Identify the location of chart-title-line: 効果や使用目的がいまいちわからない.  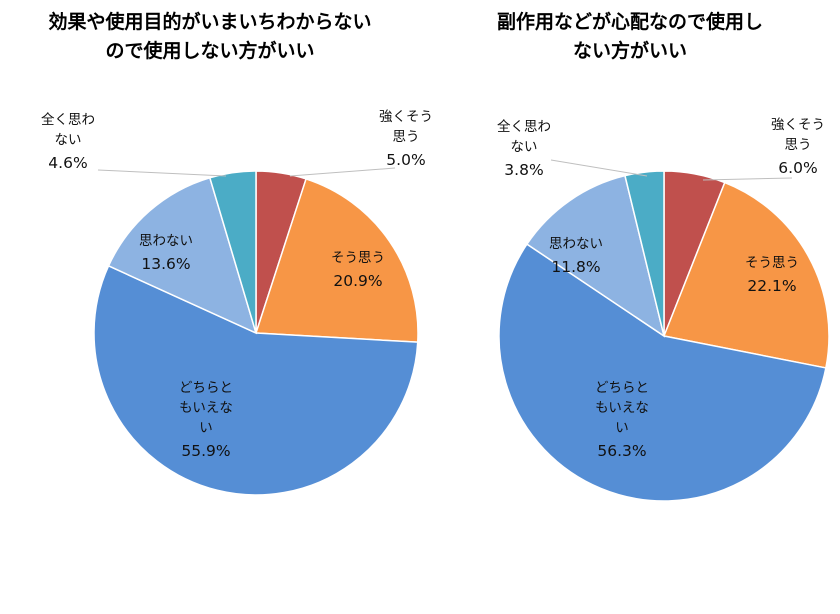
(210, 22).